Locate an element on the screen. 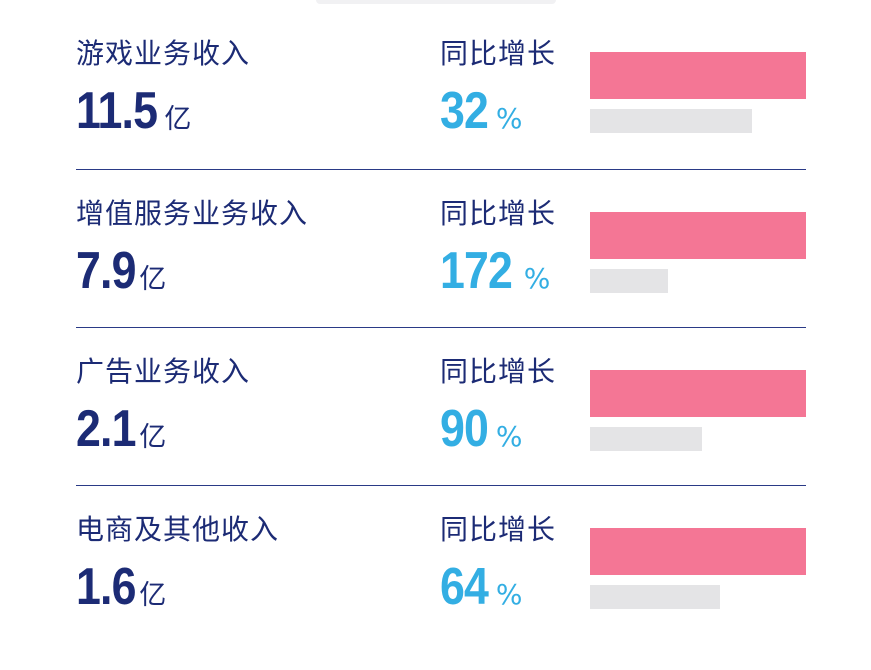 Image resolution: width=871 pixels, height=670 pixels. category-label: 电商及其他收入 is located at coordinates (178, 529).